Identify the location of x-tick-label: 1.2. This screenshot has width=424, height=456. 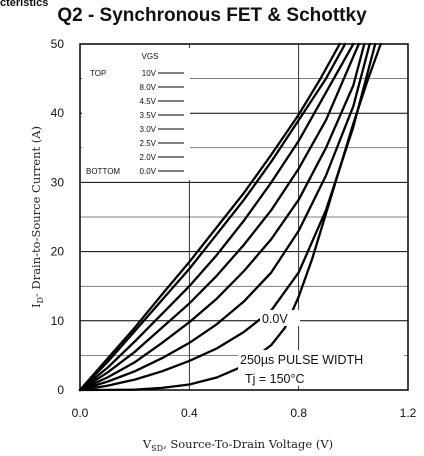
(408, 413).